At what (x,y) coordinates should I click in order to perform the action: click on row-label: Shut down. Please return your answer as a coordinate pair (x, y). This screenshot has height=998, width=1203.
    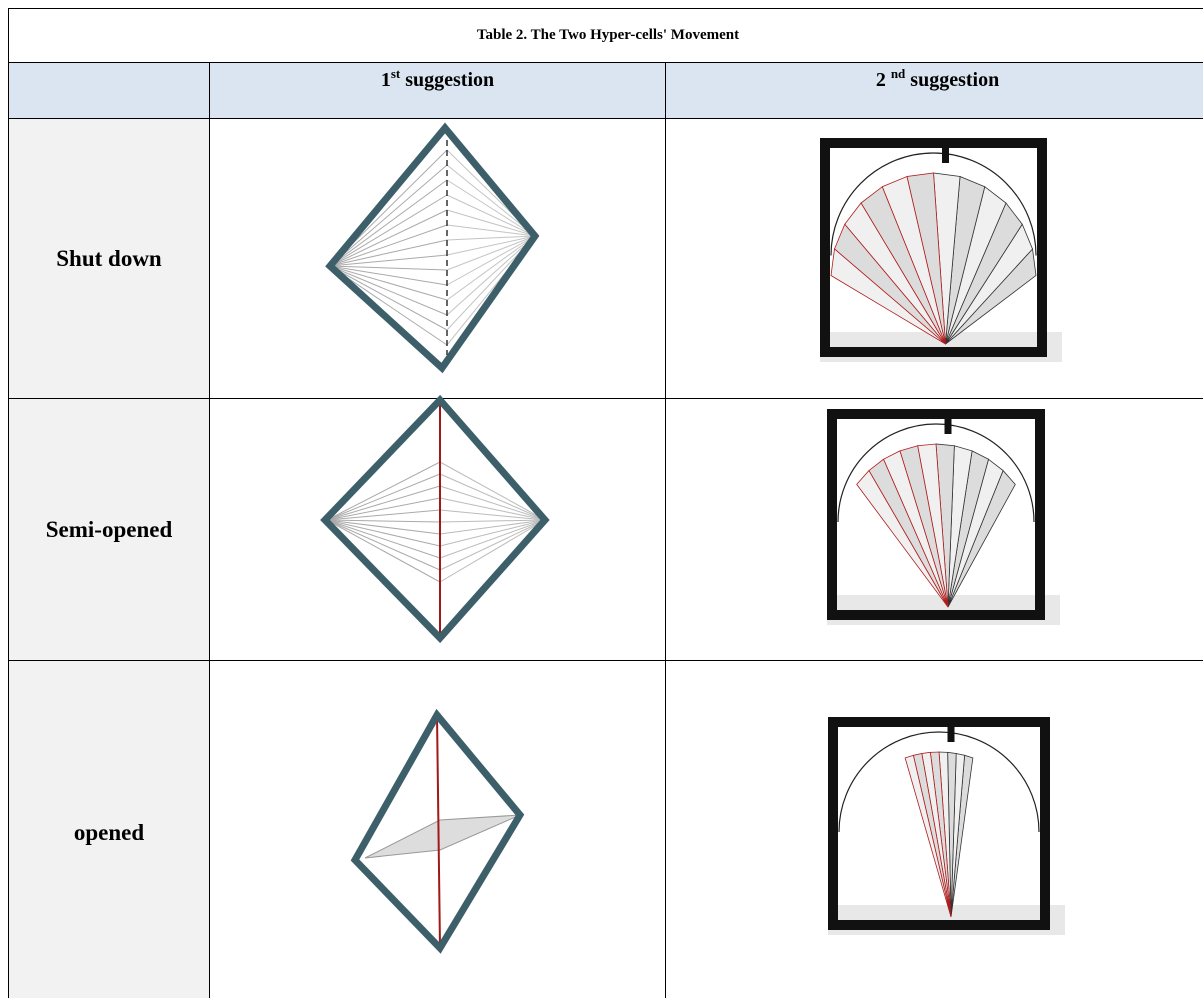
    Looking at the image, I should click on (109, 258).